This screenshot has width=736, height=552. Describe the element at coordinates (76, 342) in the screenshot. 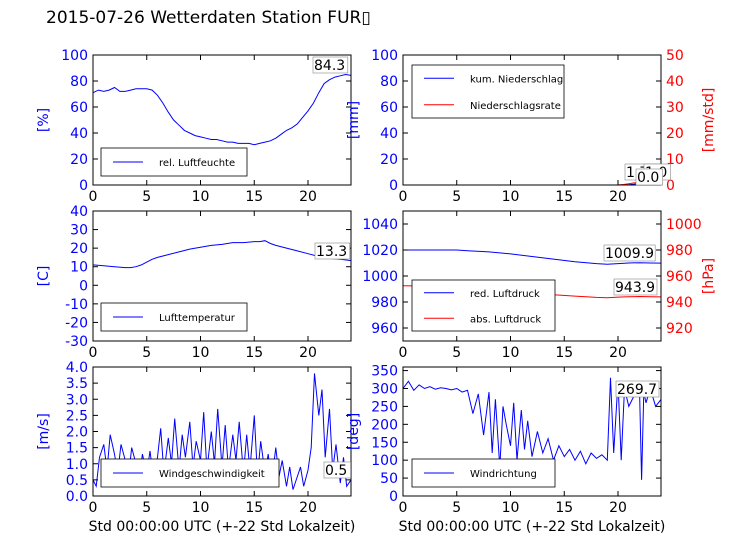

I see `y-tick-label: -30` at that location.